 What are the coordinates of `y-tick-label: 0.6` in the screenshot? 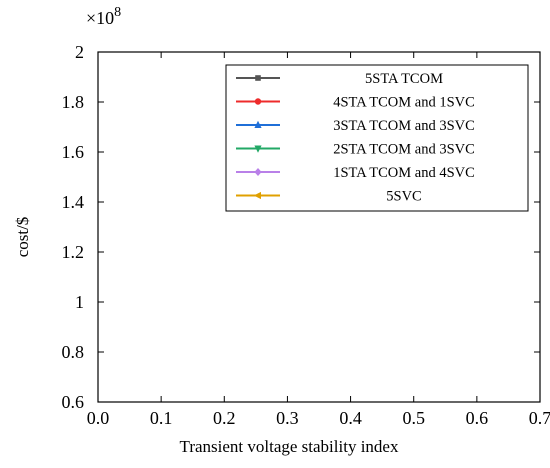 It's located at (73, 402).